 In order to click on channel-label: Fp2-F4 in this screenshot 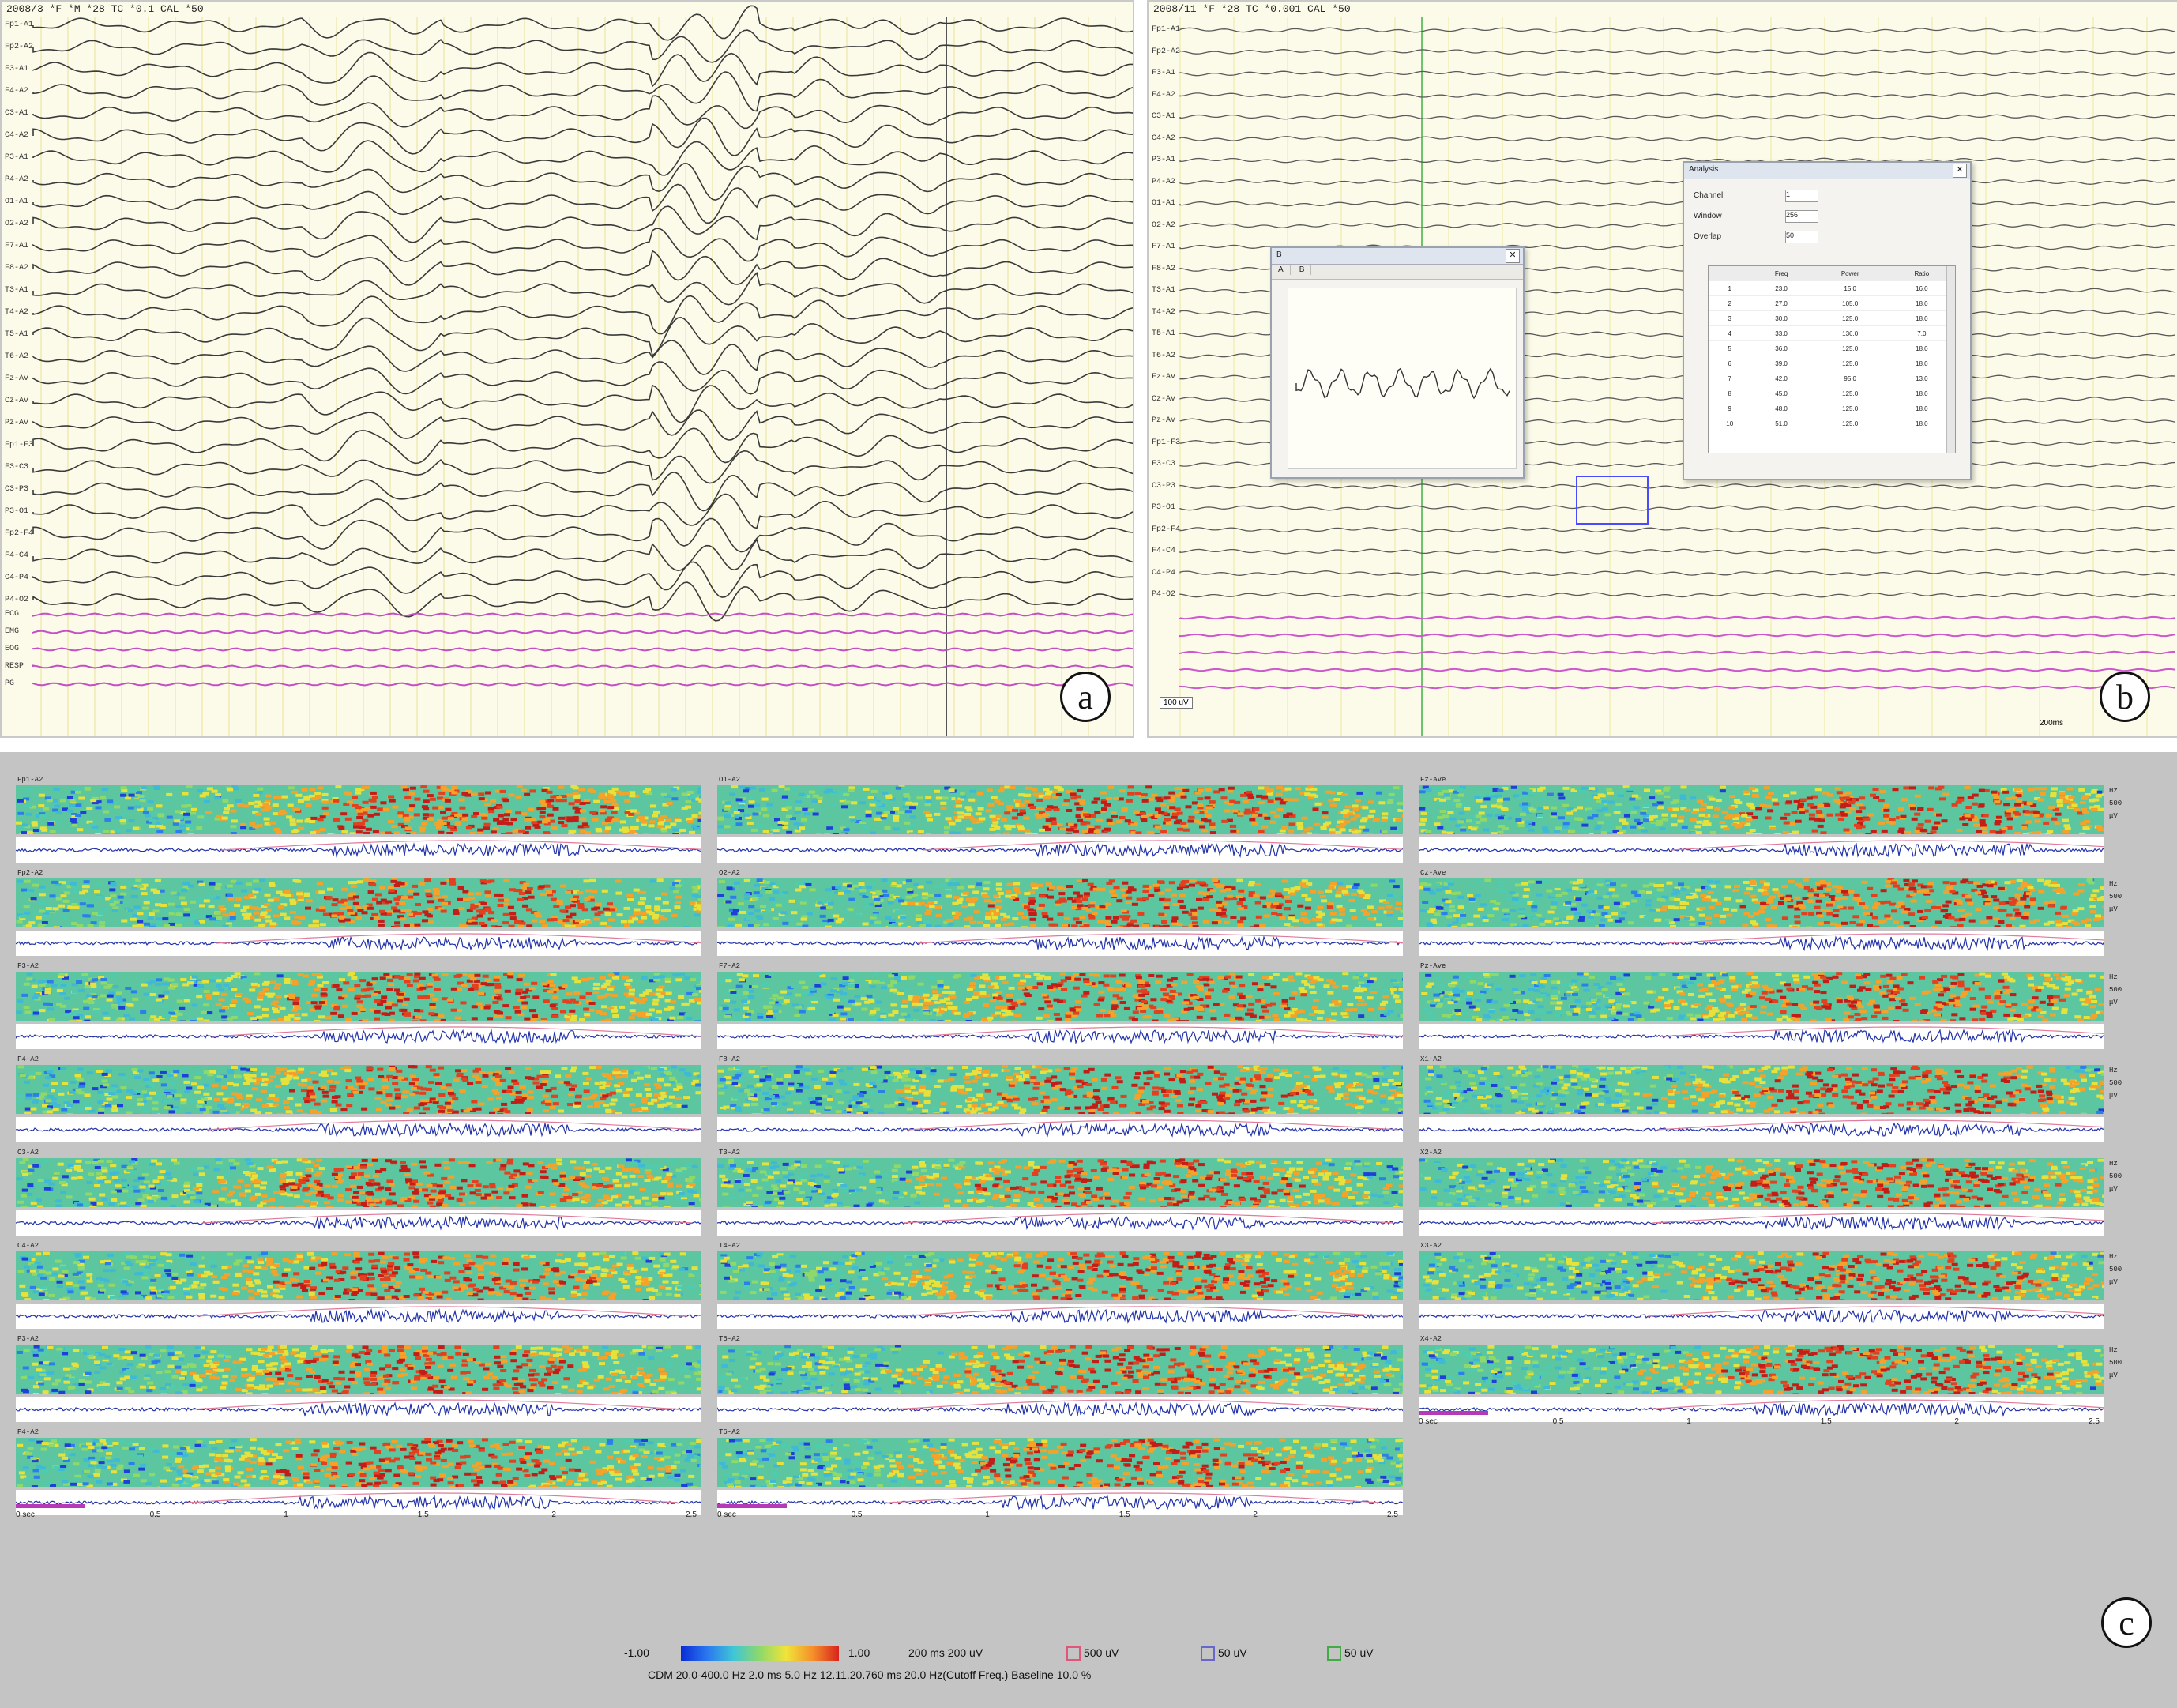, I will do `click(19, 533)`.